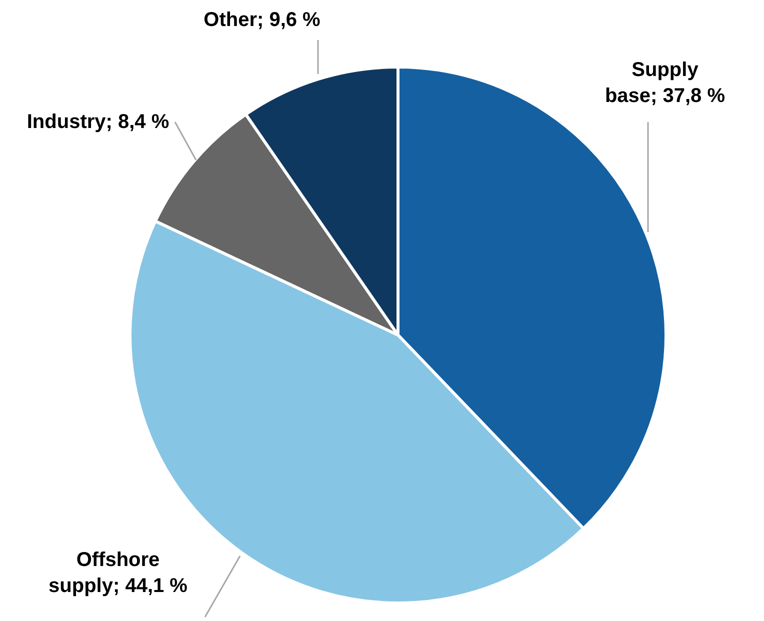  I want to click on slice-label: Offshore supply; 44,1 %, so click(118, 573).